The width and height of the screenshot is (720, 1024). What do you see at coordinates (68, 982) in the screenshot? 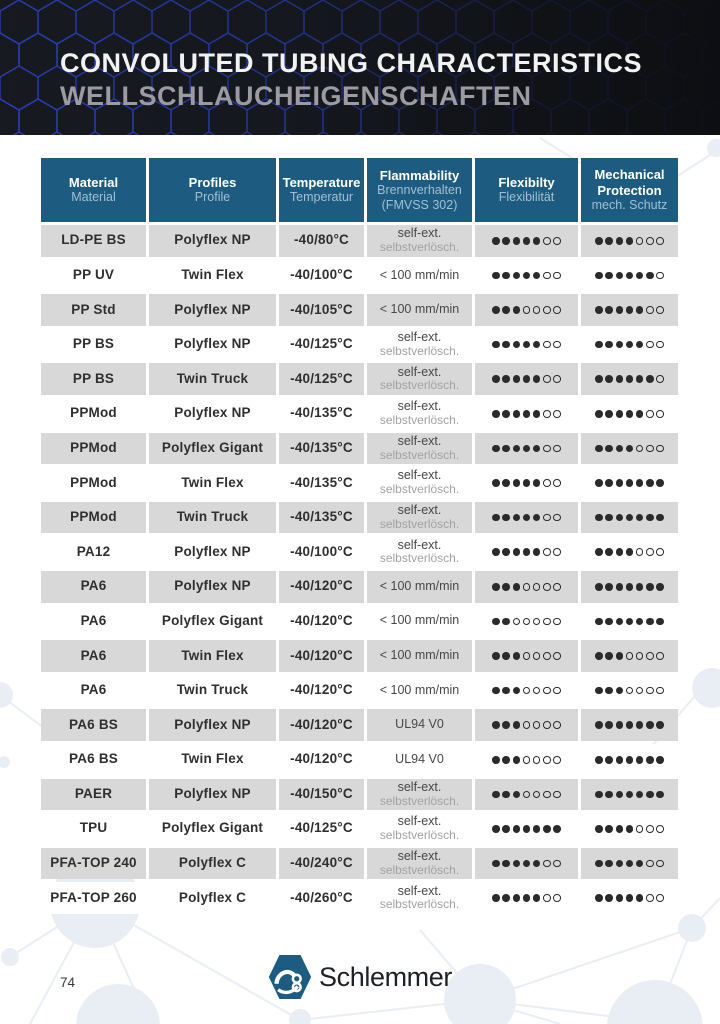
I see `page-number: 74` at bounding box center [68, 982].